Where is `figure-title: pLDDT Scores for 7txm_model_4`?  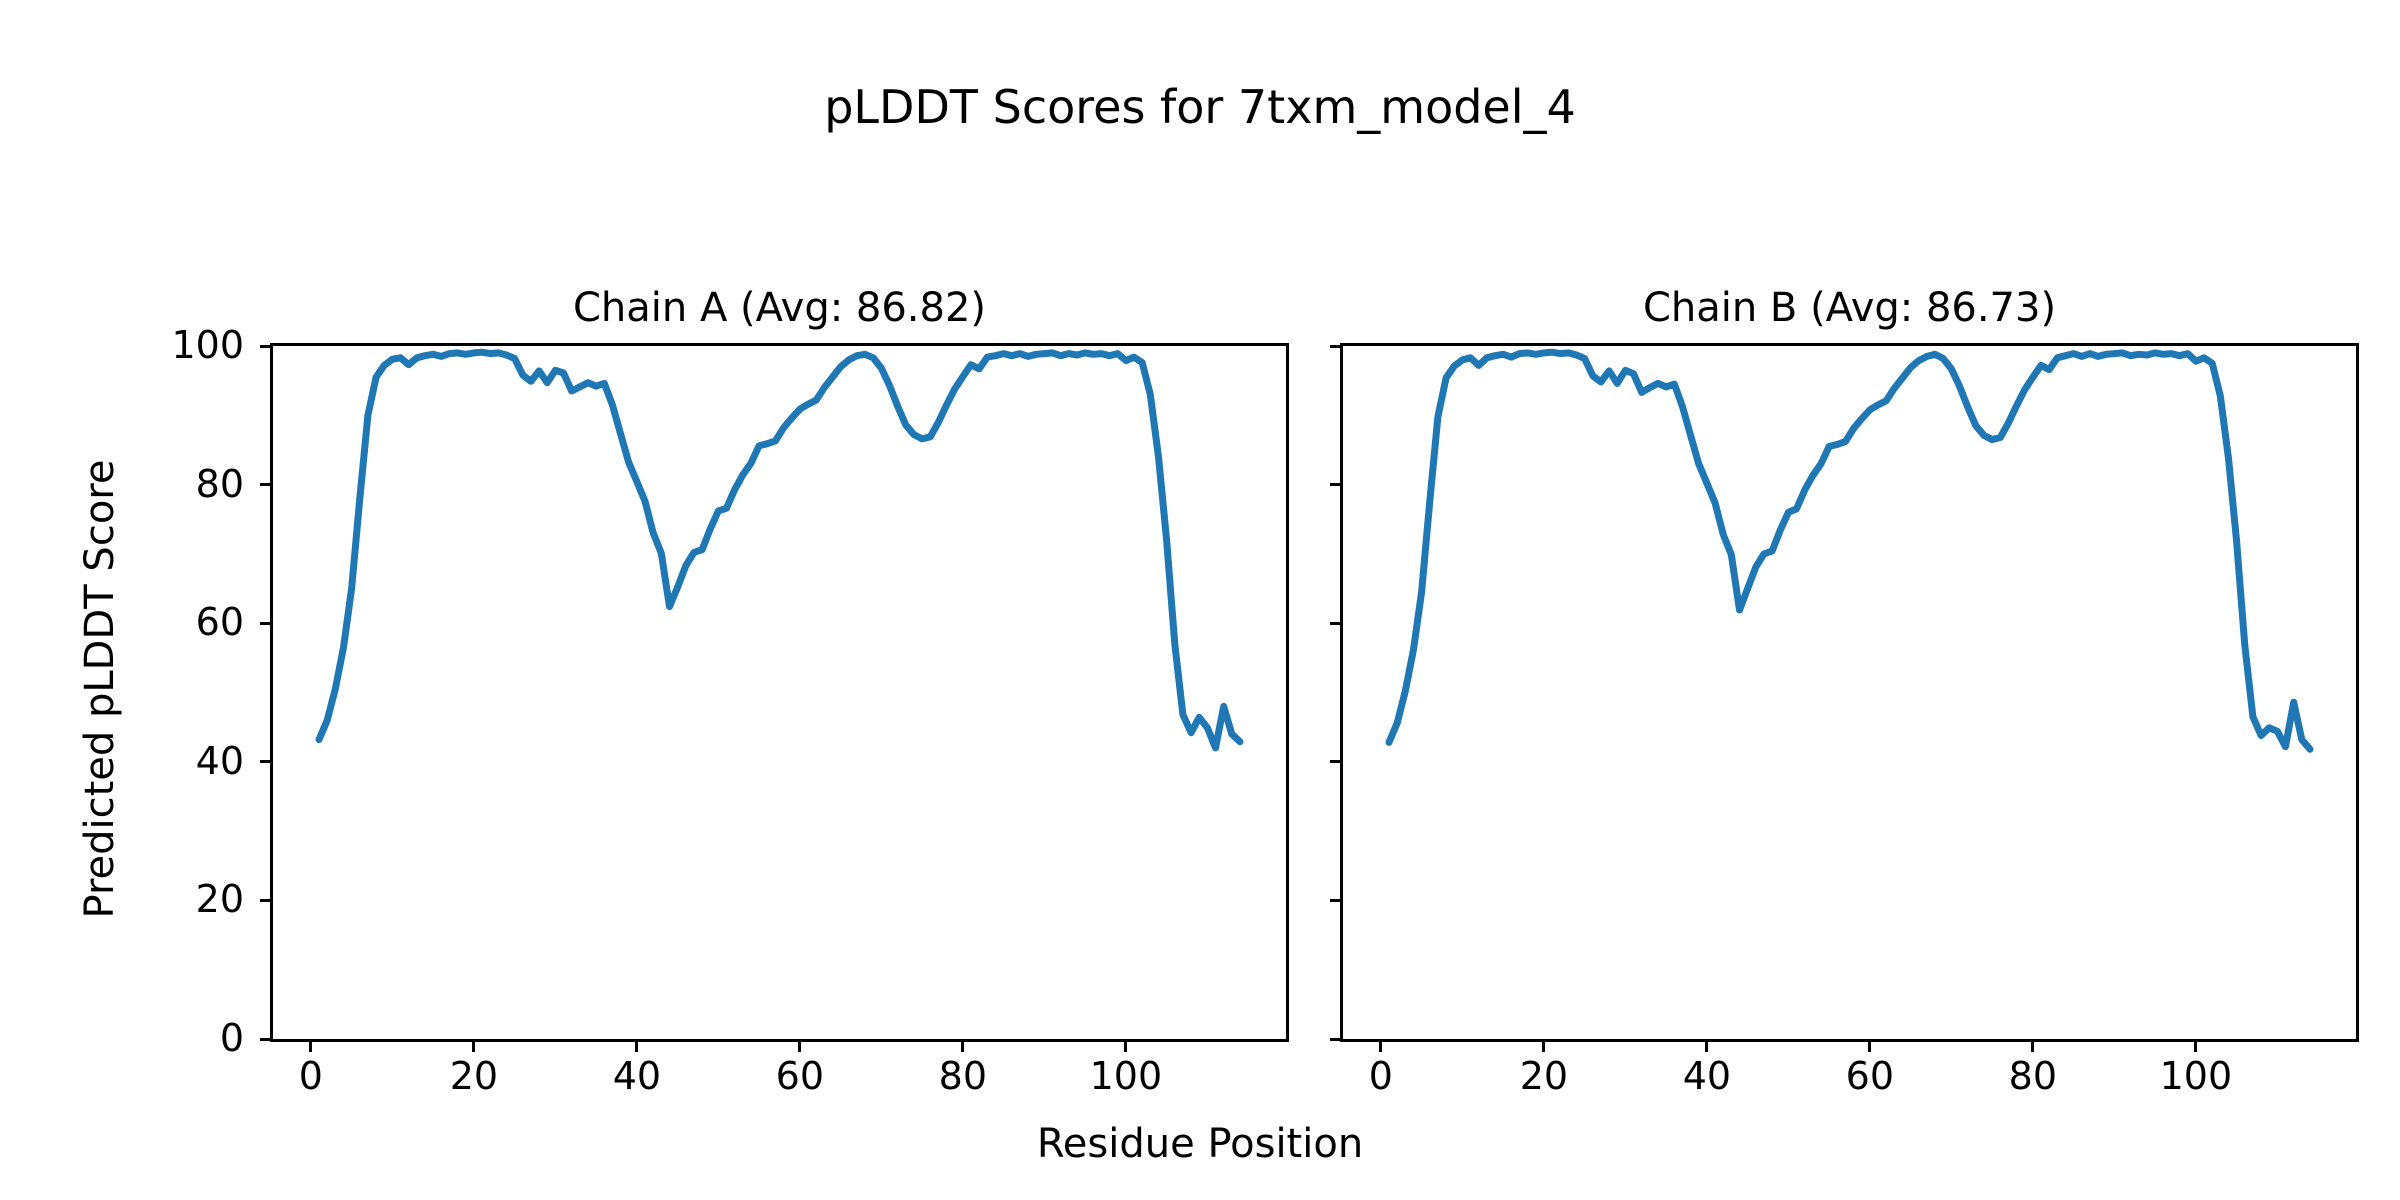 figure-title: pLDDT Scores for 7txm_model_4 is located at coordinates (1200, 107).